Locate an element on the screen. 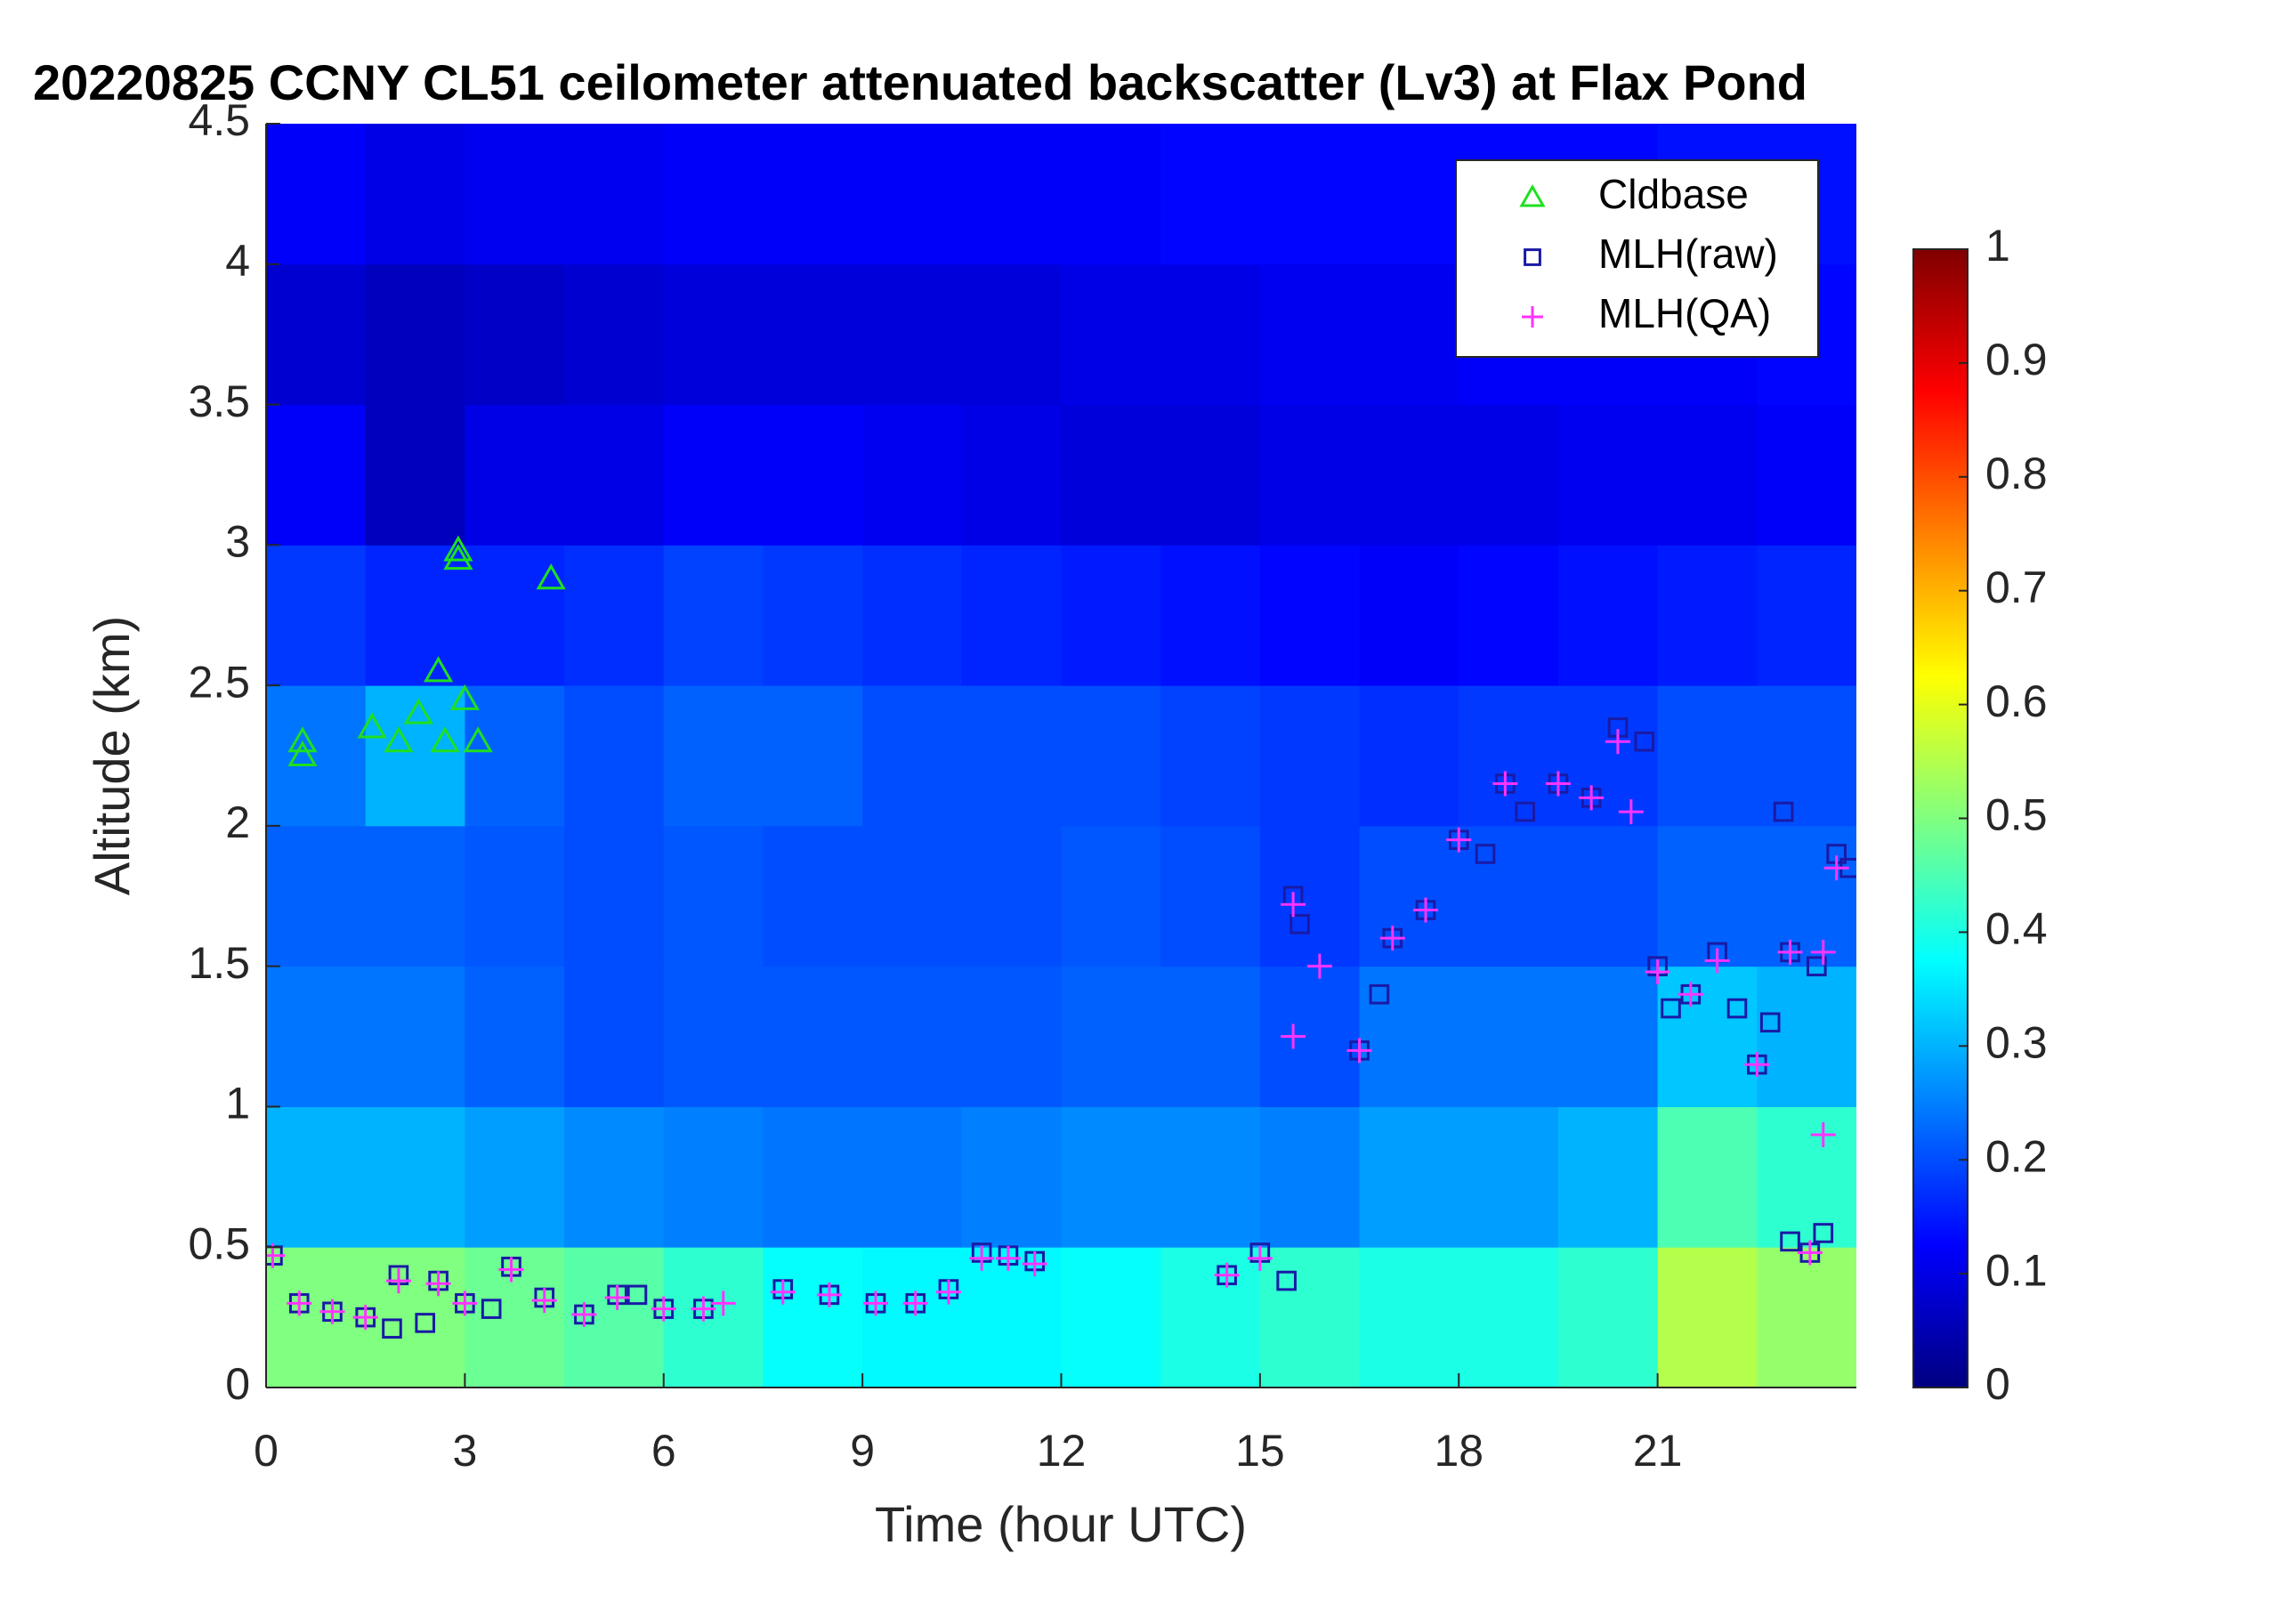 Image resolution: width=2296 pixels, height=1602 pixels. x-axis-label: Time (hour UTC) is located at coordinates (1061, 1524).